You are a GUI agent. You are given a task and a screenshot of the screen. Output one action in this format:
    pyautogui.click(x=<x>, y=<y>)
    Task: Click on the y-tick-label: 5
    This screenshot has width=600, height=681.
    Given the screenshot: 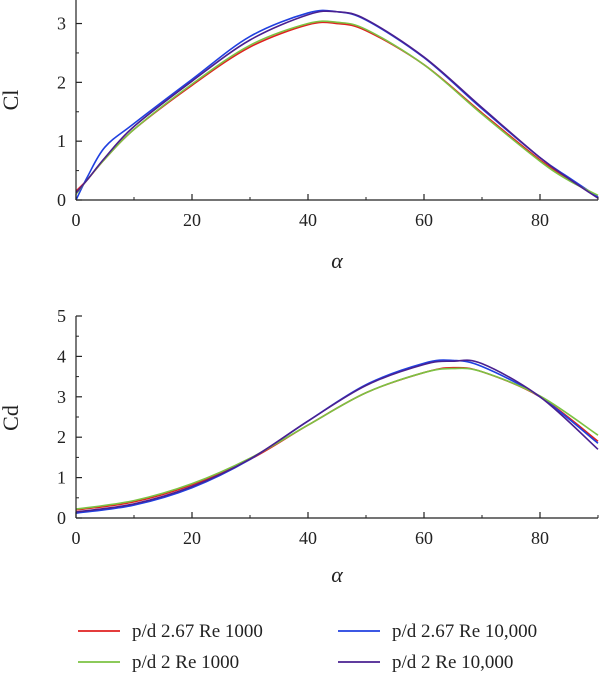 What is the action you would take?
    pyautogui.click(x=61, y=316)
    